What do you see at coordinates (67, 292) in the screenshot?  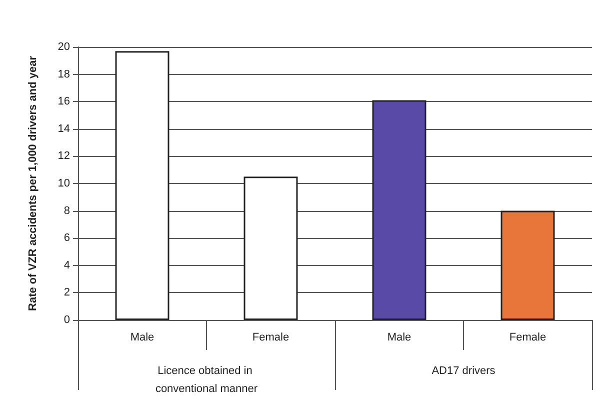 I see `y-tick-label: 2` at bounding box center [67, 292].